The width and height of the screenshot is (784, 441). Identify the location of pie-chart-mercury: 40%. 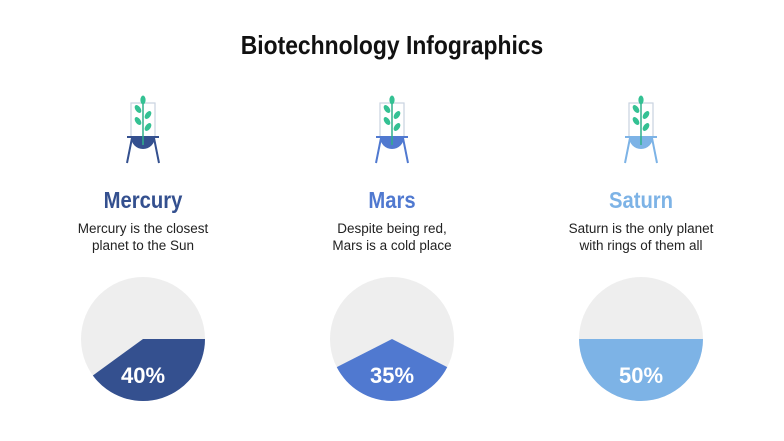
(143, 339).